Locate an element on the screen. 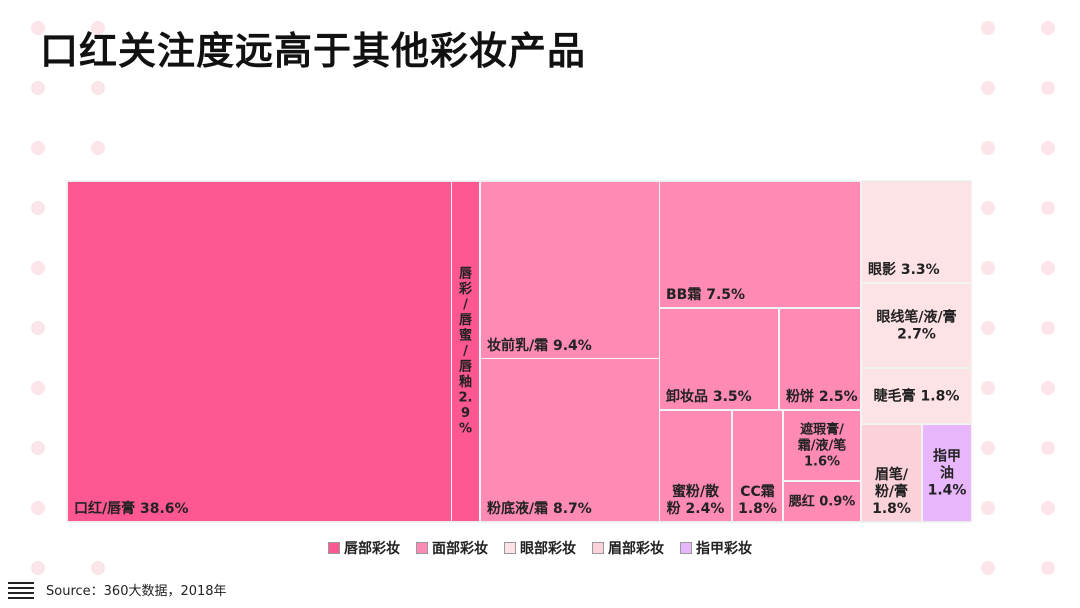 The height and width of the screenshot is (608, 1080). treemap-cell: 卸妆品 3.5% is located at coordinates (719, 359).